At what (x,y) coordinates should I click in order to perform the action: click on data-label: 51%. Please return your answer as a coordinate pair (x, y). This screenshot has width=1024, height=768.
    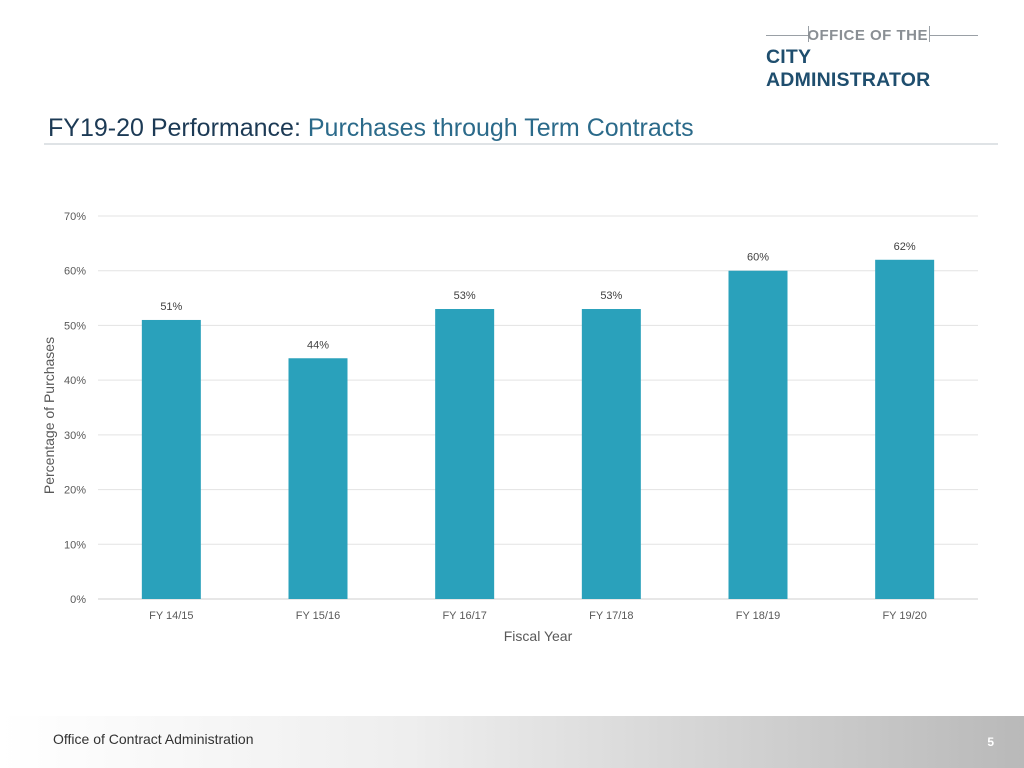
    Looking at the image, I should click on (171, 307).